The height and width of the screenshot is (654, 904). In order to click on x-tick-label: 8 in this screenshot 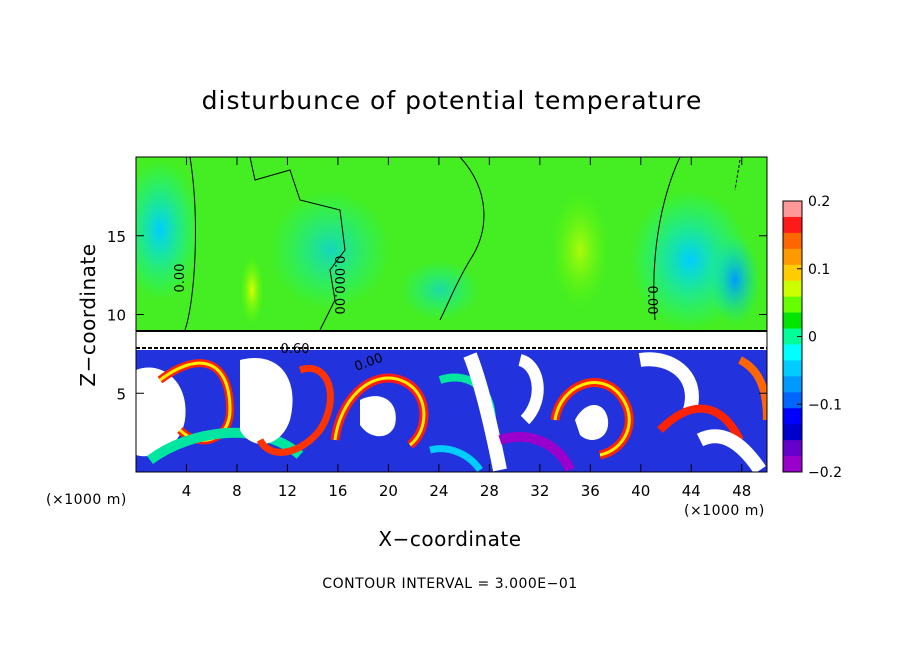, I will do `click(237, 491)`.